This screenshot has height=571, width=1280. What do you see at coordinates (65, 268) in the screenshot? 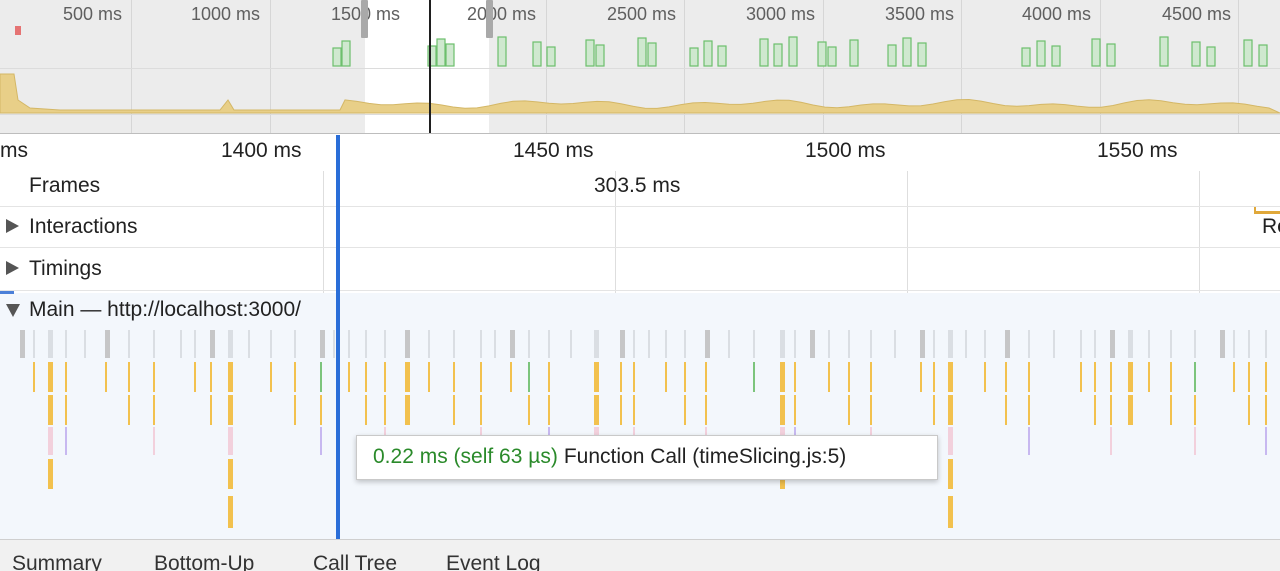
I see `timings-track-title: Timings` at bounding box center [65, 268].